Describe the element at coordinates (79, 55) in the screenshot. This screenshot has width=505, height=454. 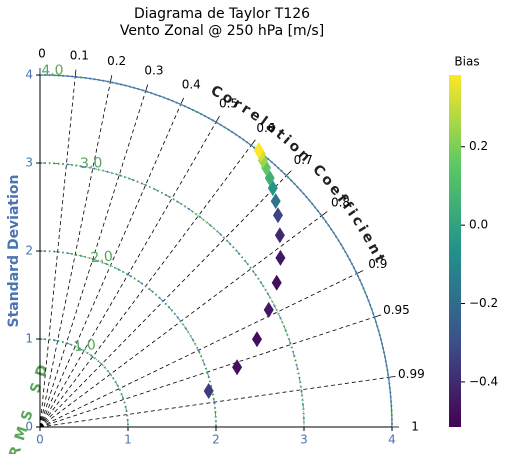
I see `corr-tick-label: 0.1` at that location.